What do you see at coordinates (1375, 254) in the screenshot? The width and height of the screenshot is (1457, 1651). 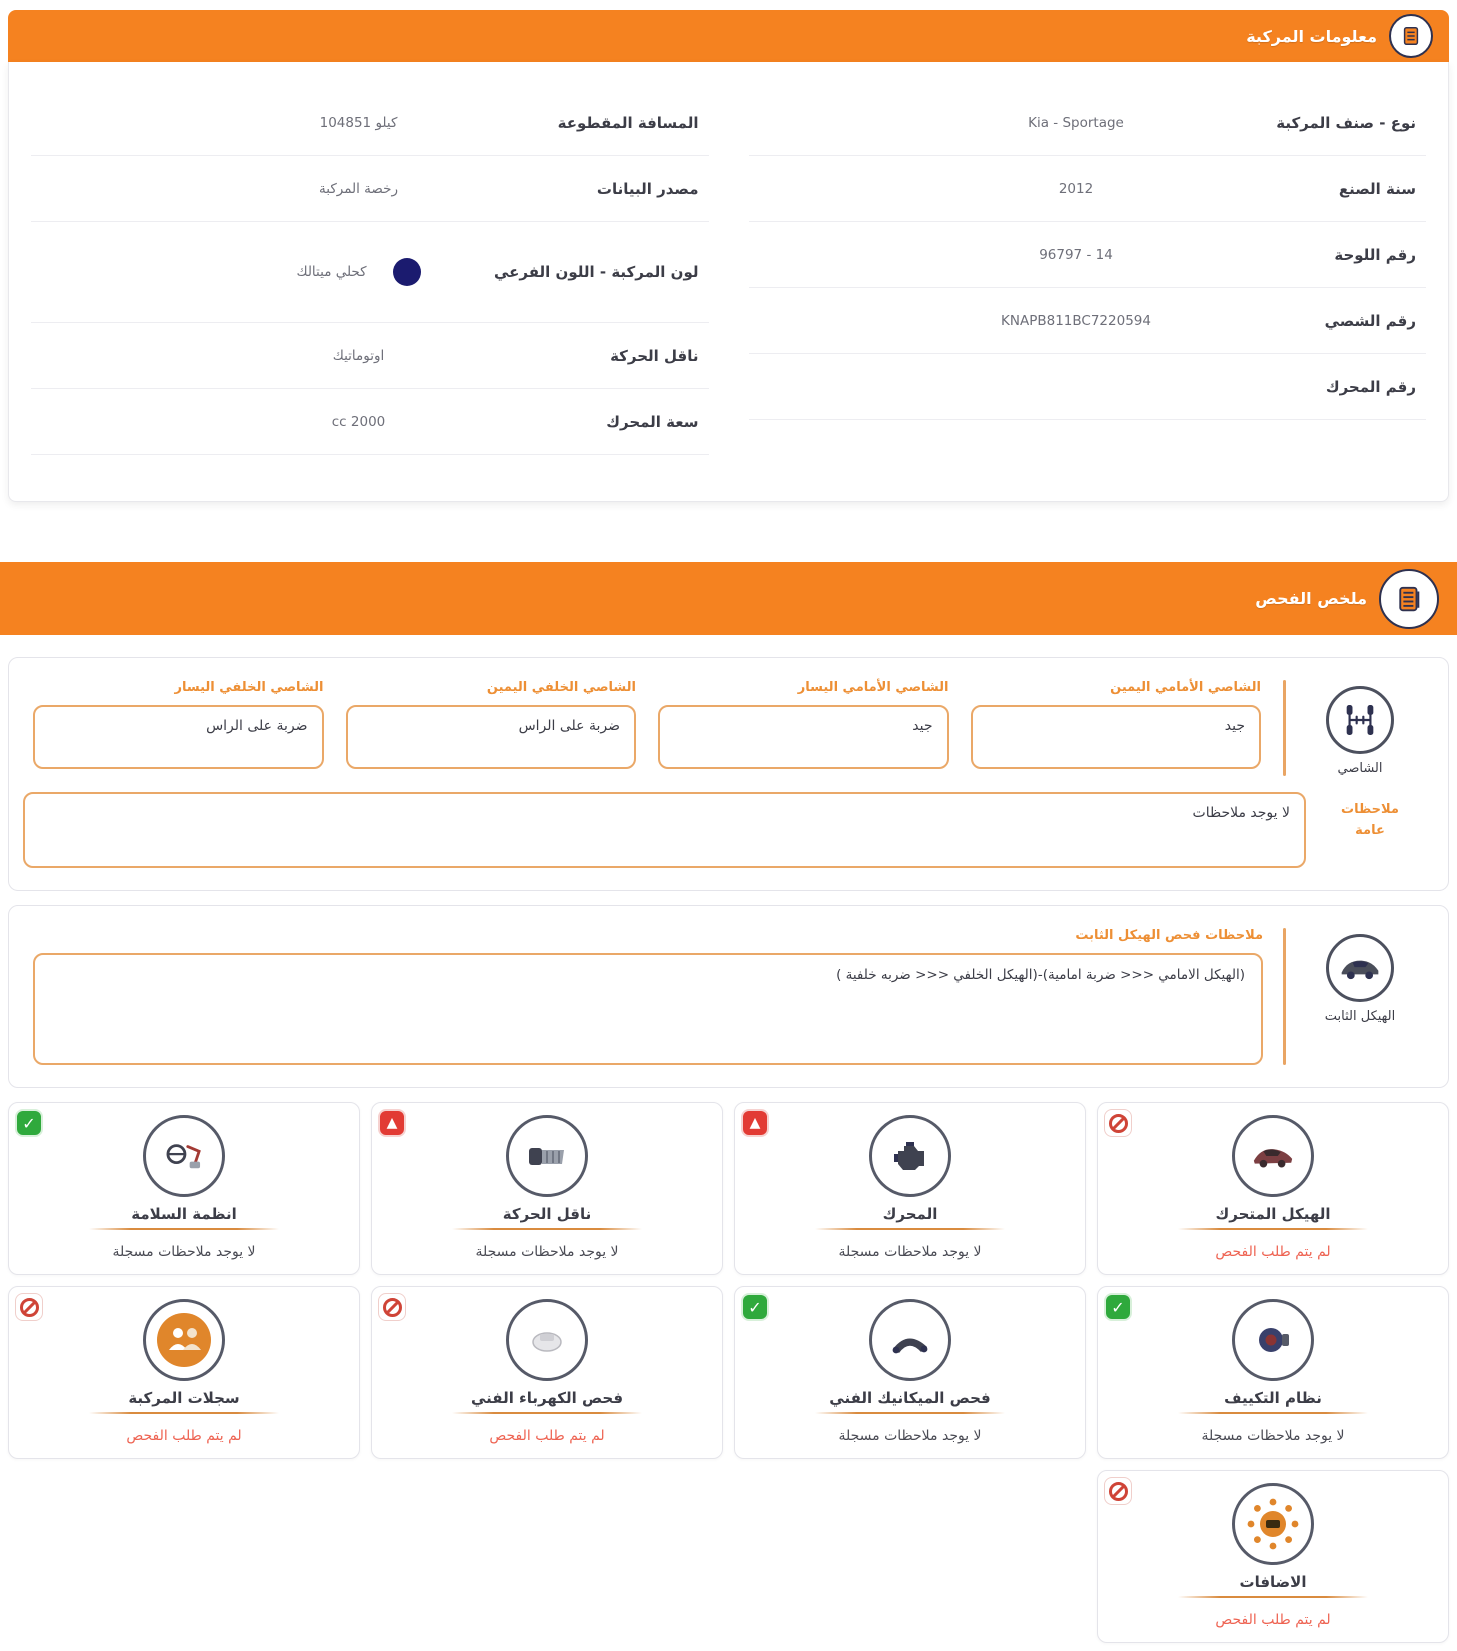 I see `info-row-label: رقم اللوحة` at bounding box center [1375, 254].